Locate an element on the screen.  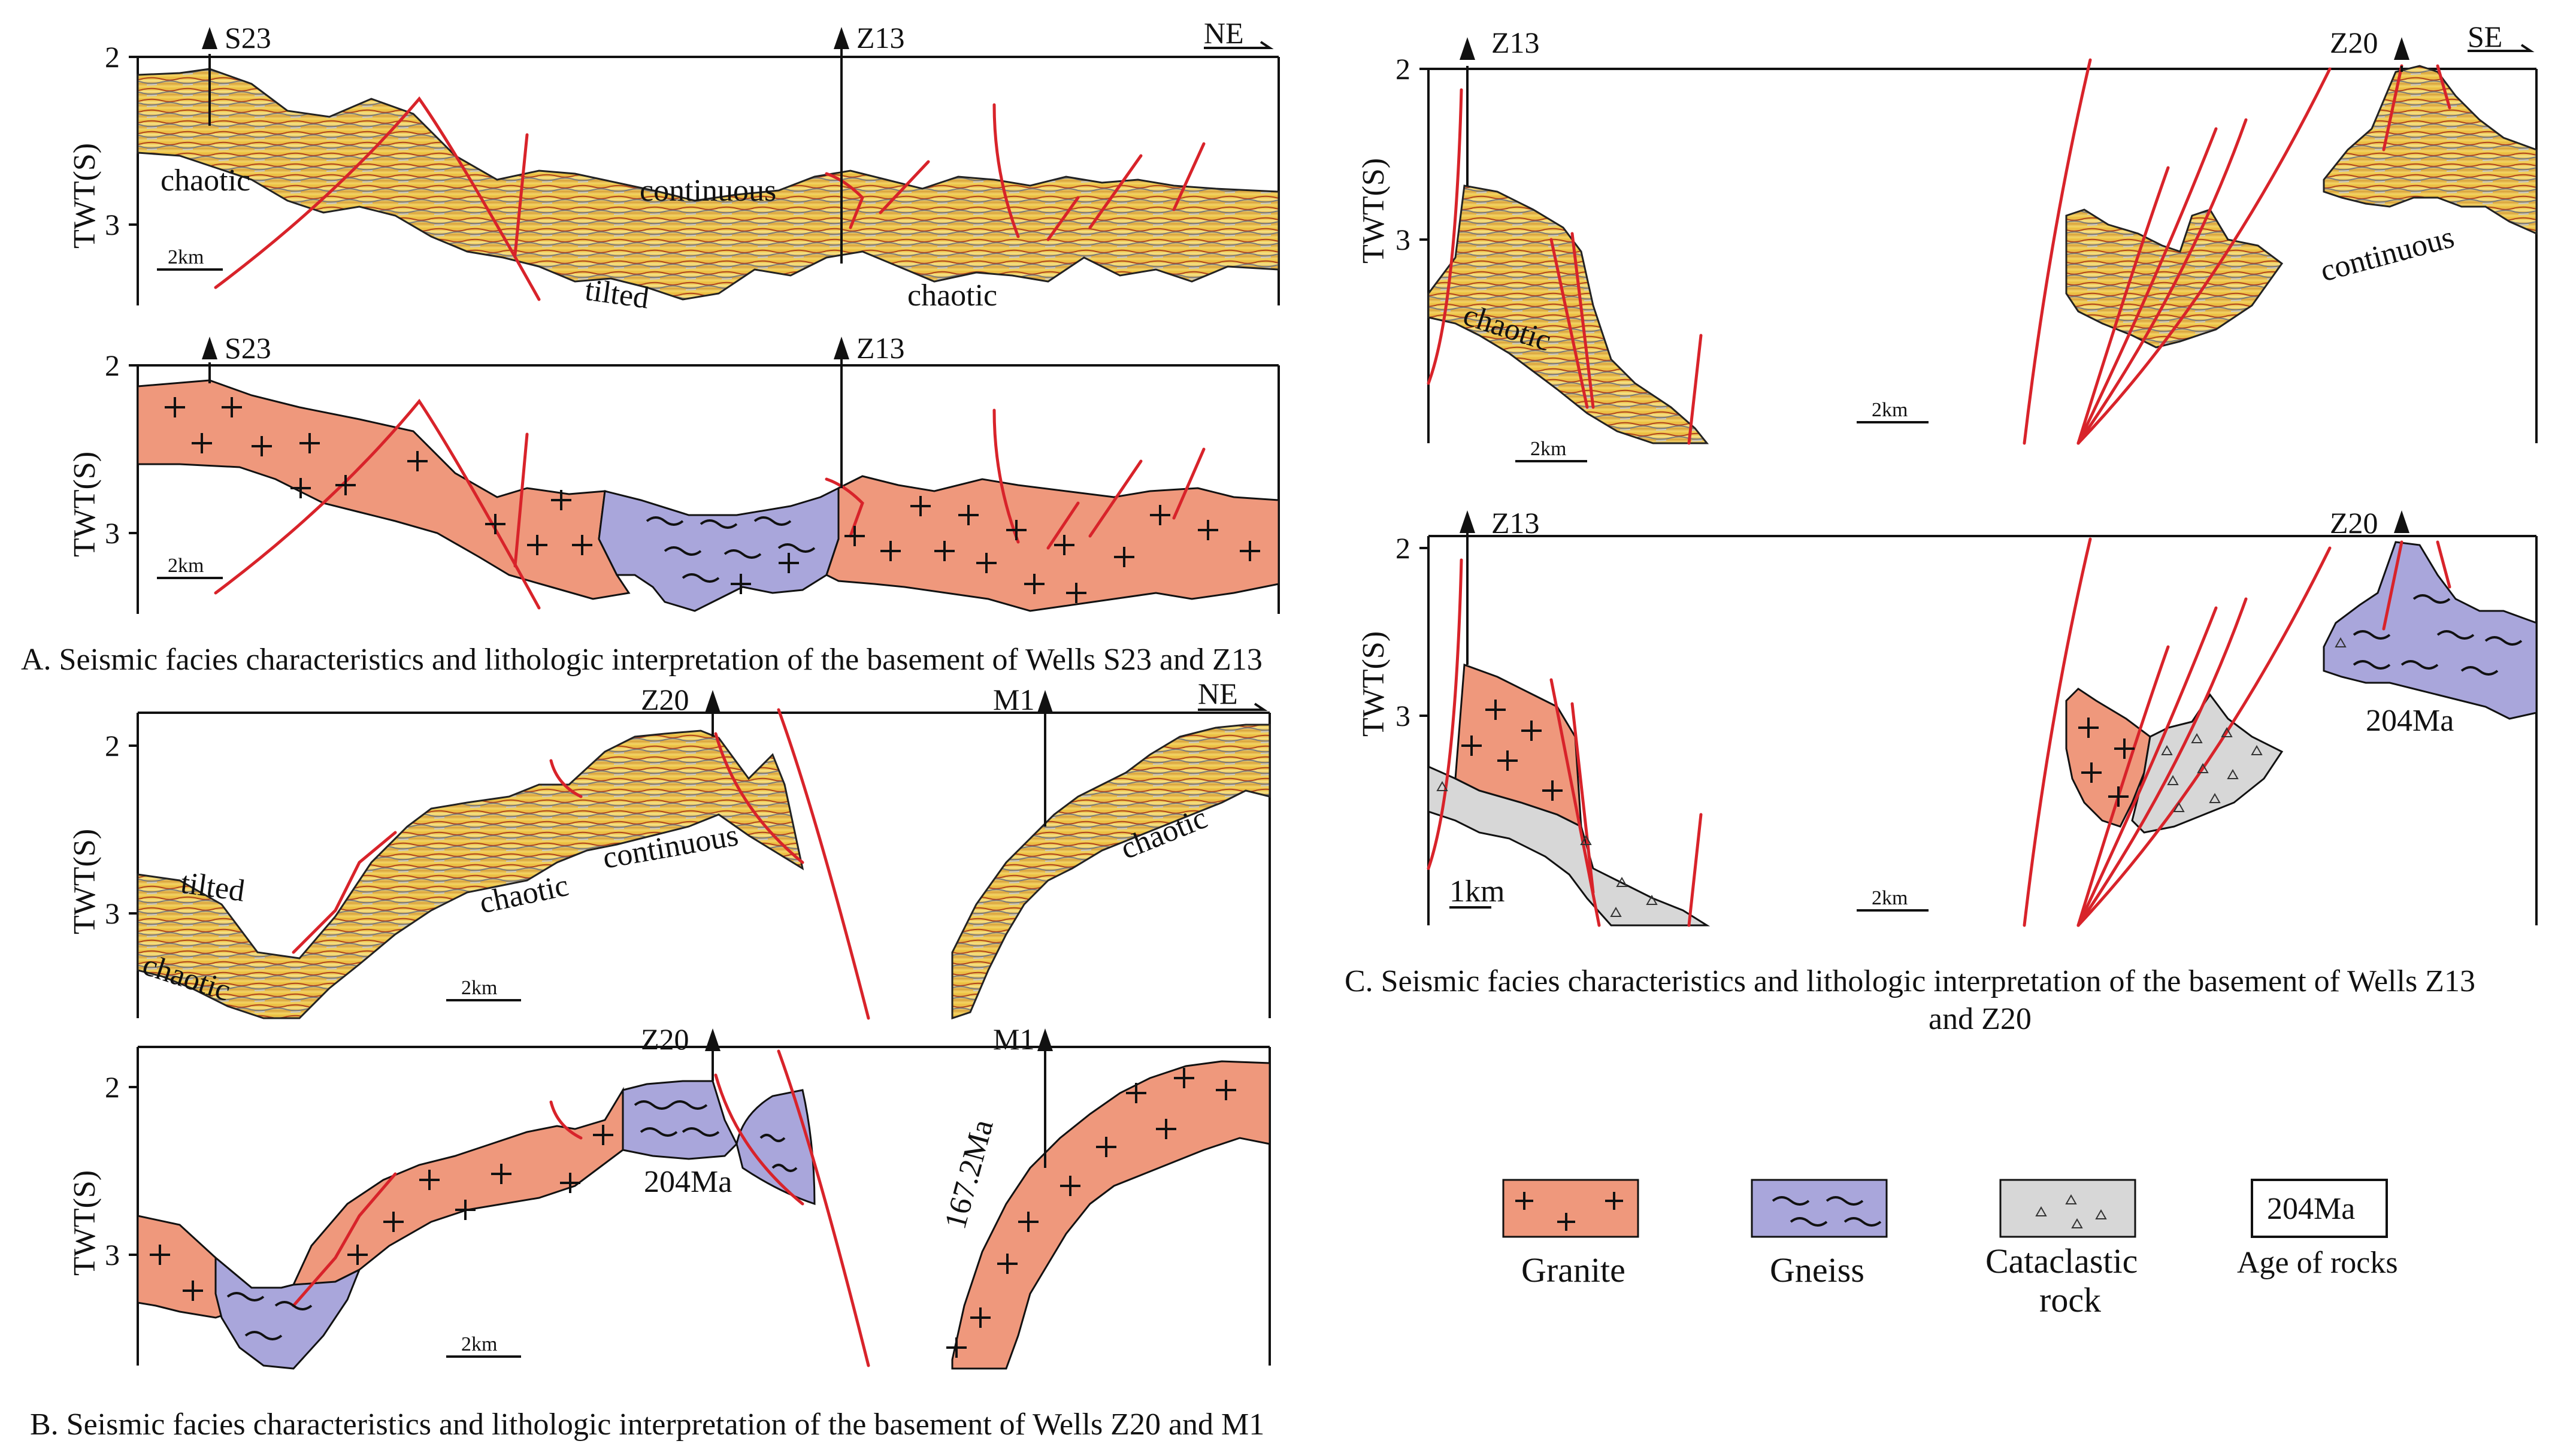
panel-b-age-204: 204Ma is located at coordinates (688, 1182).